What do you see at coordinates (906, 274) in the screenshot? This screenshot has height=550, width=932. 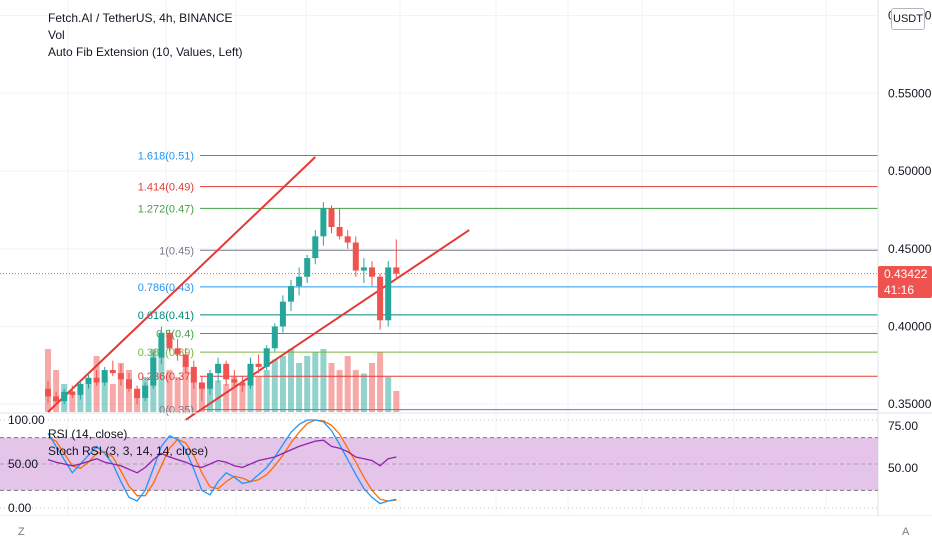 I see `last-price-value: 0.43422` at bounding box center [906, 274].